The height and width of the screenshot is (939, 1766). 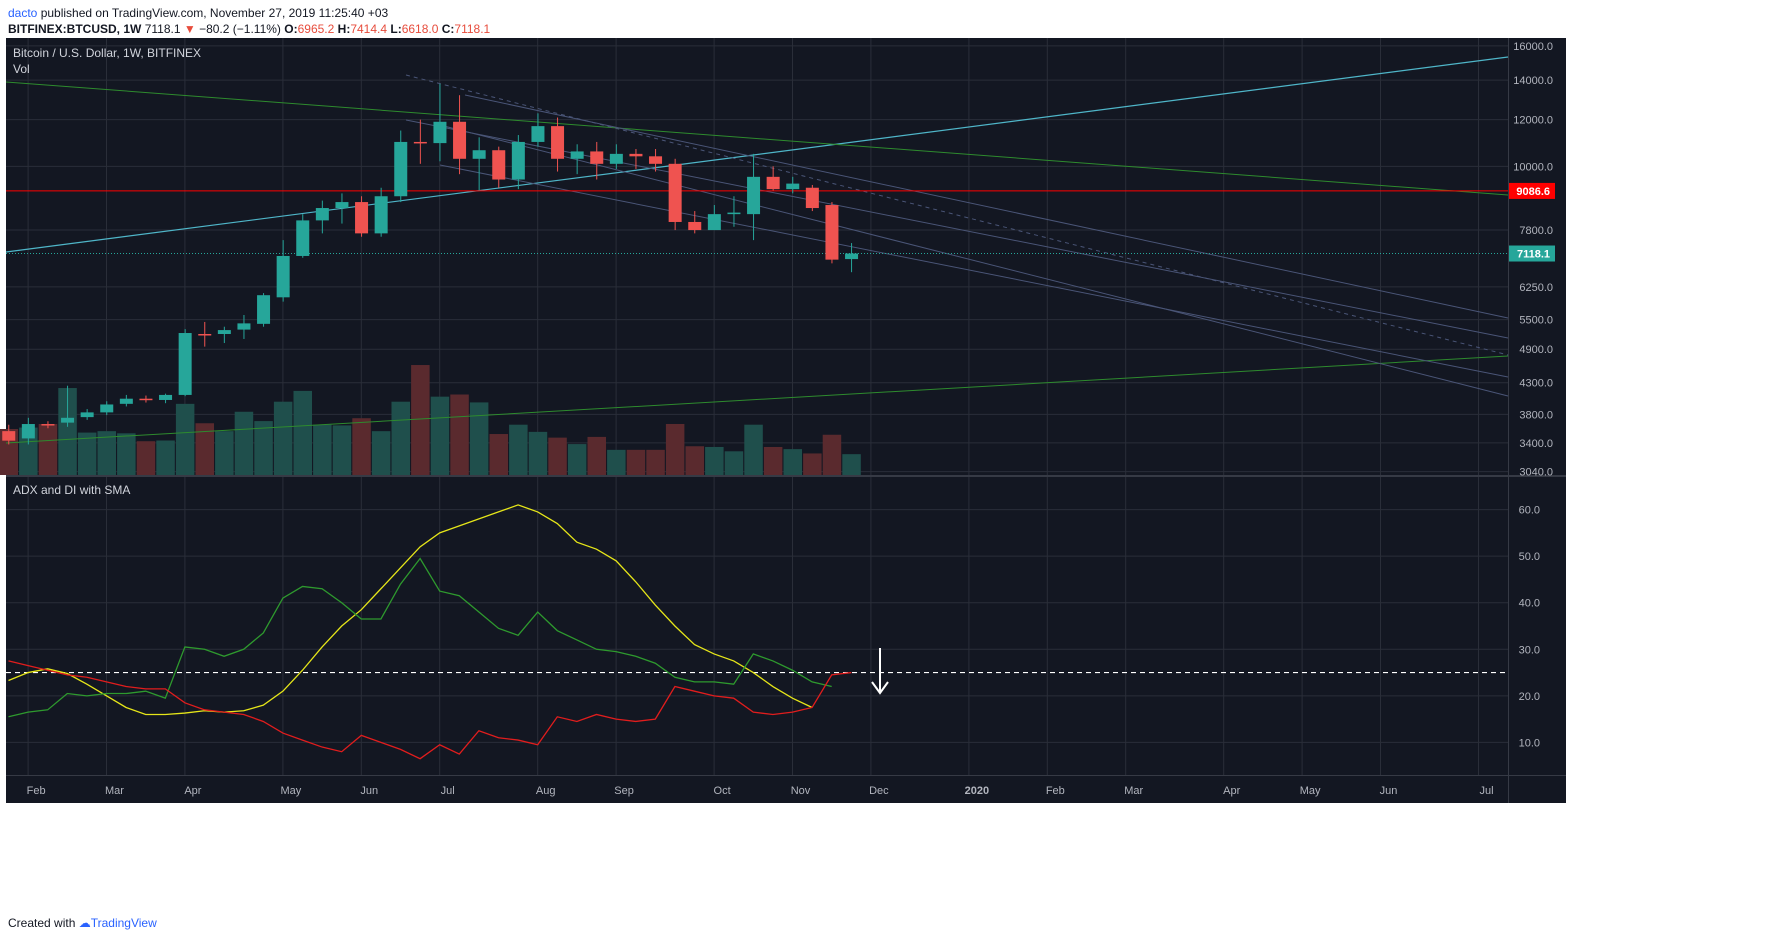 I want to click on created-with-text: Created with, so click(x=42, y=923).